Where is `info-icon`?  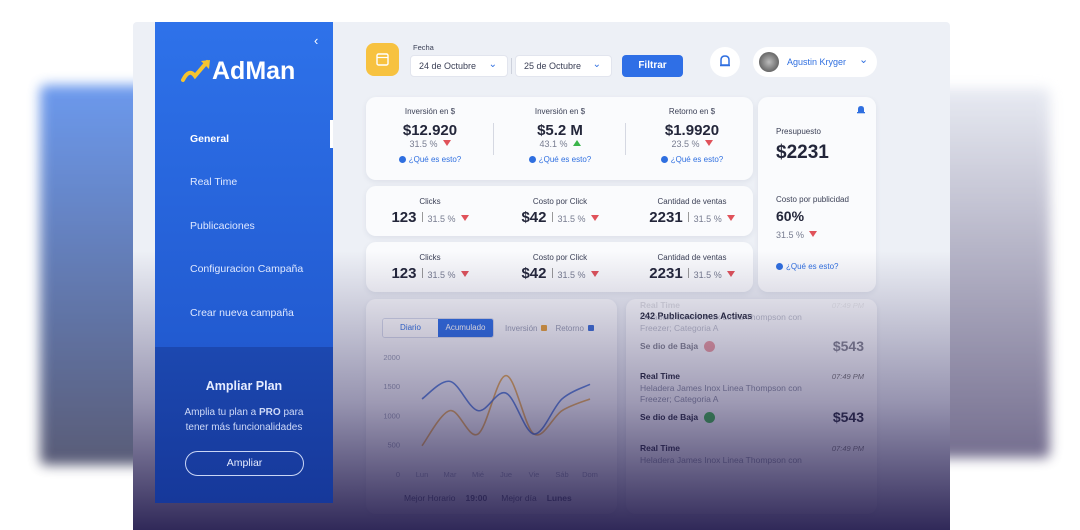
info-icon is located at coordinates (664, 159).